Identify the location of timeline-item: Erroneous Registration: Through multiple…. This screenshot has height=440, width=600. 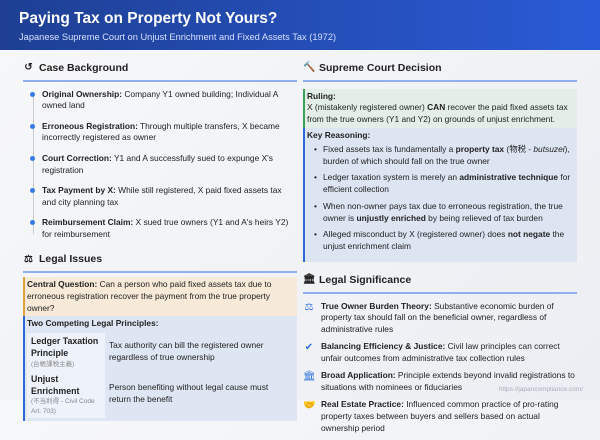
(163, 132).